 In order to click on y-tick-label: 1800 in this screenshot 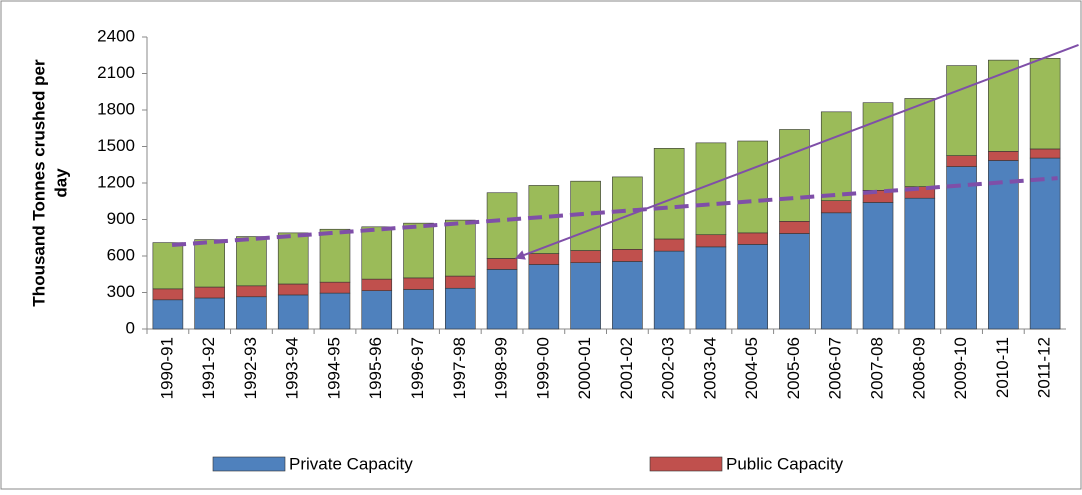, I will do `click(116, 108)`.